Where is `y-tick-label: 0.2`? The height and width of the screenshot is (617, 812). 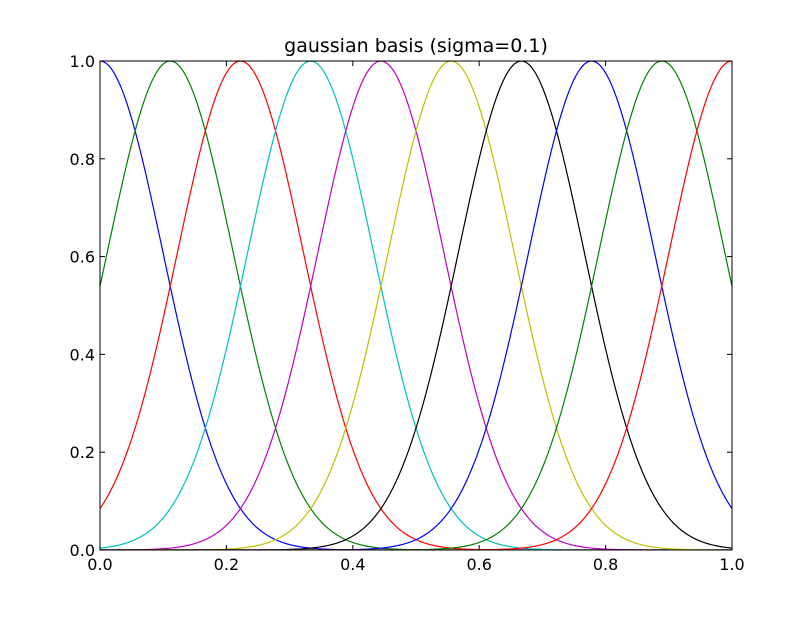 y-tick-label: 0.2 is located at coordinates (82, 452).